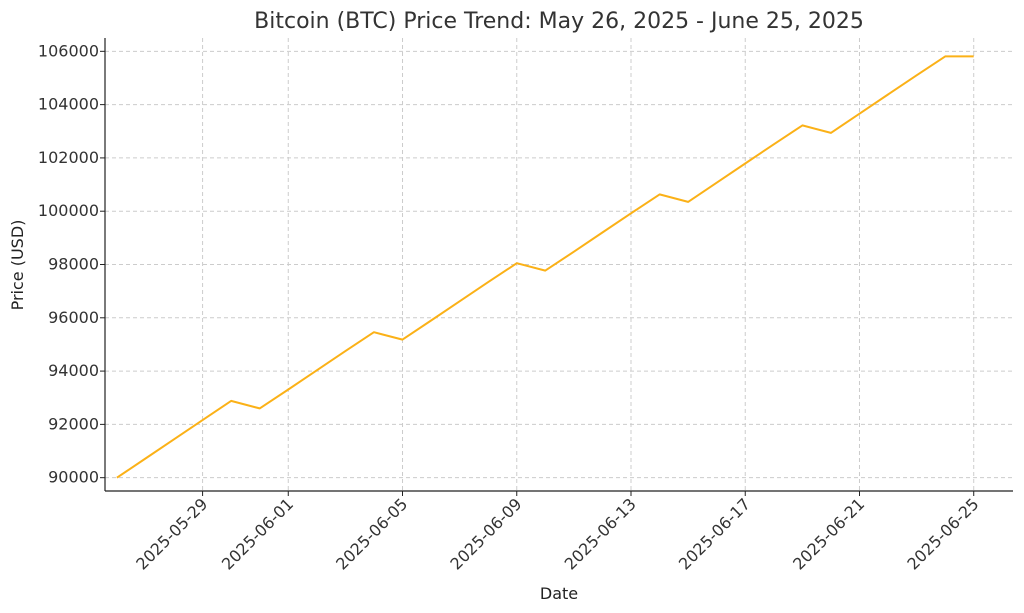 The image size is (1024, 613). I want to click on x-tick-label: 2025-05-29, so click(171, 533).